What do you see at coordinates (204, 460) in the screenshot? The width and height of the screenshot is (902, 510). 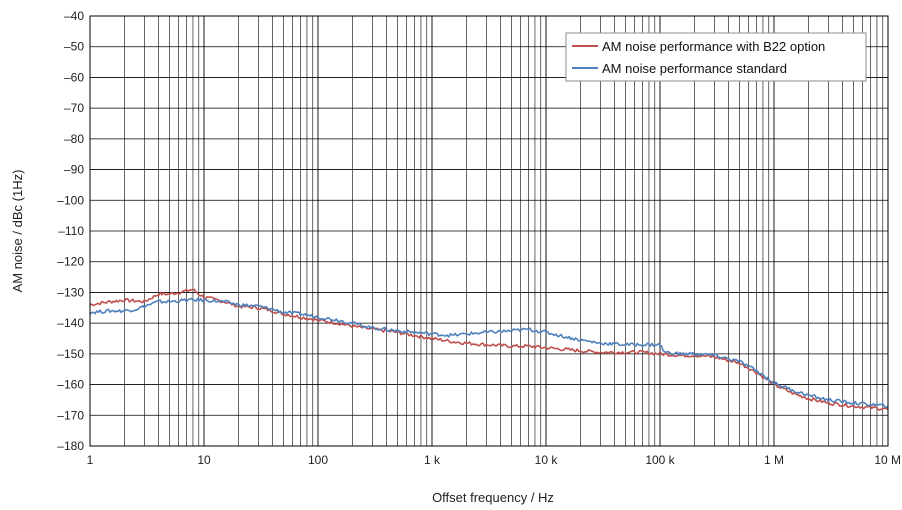 I see `x-tick-label: 10` at bounding box center [204, 460].